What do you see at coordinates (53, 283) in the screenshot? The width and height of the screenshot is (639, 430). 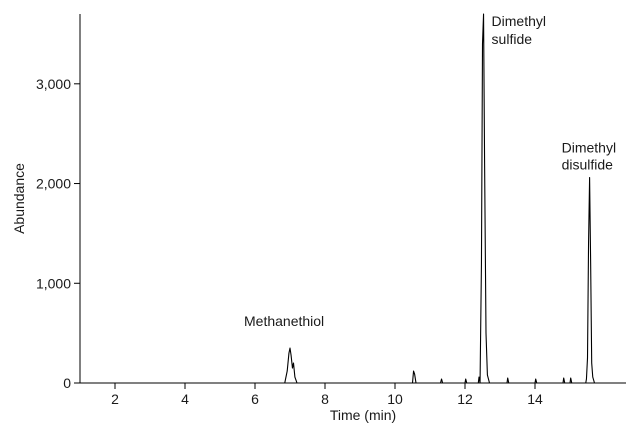 I see `y-tick-label: 1,000` at bounding box center [53, 283].